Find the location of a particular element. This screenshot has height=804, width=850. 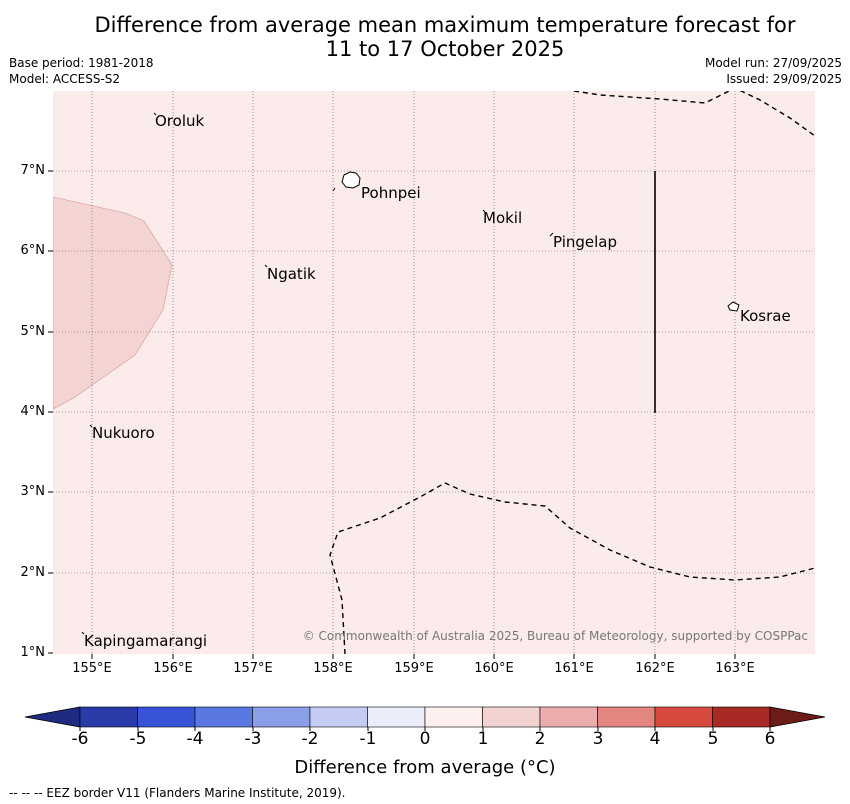

issued-label: Issued: 29/09/2025 is located at coordinates (784, 79).